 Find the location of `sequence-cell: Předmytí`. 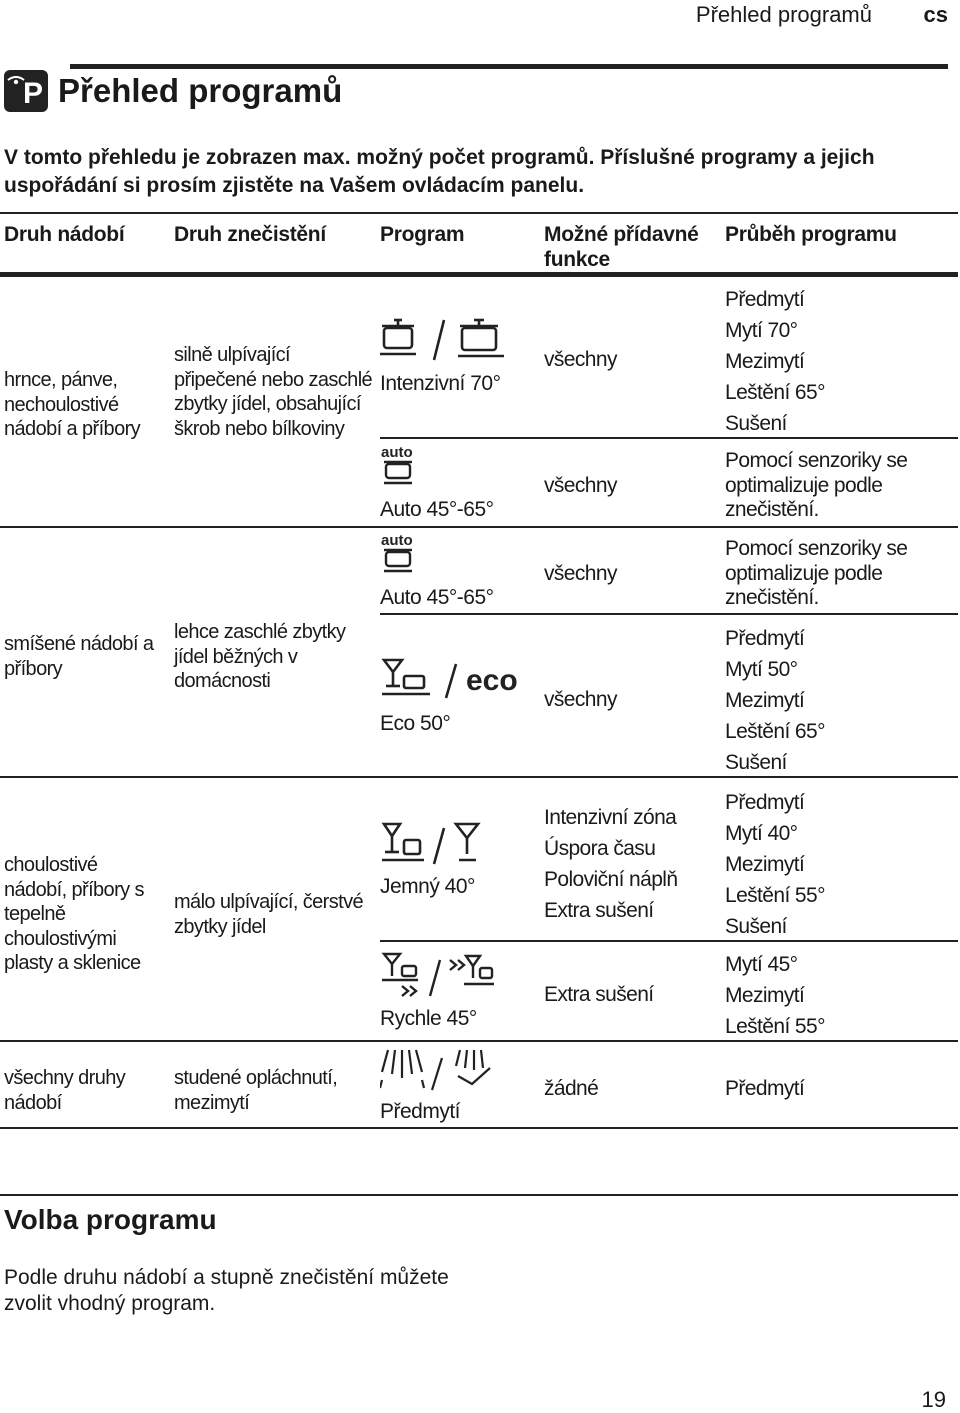

sequence-cell: Předmytí is located at coordinates (765, 1088).